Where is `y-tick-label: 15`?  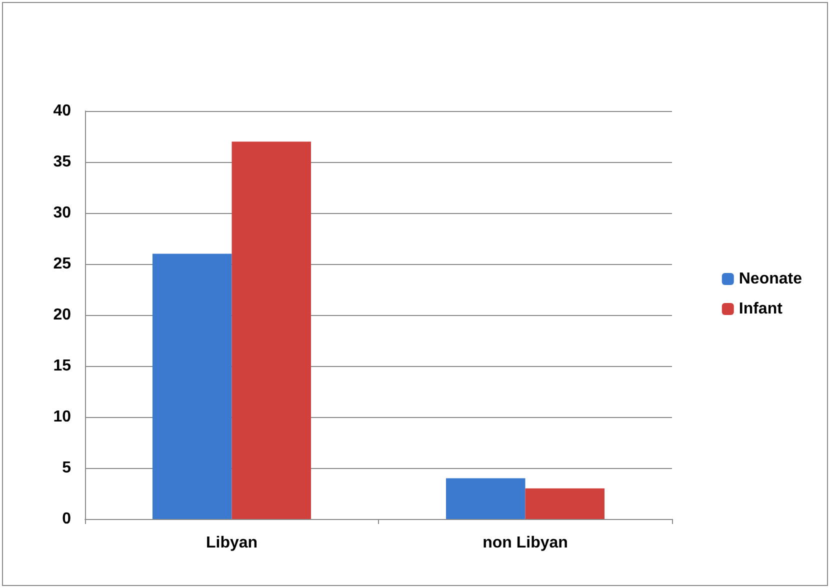
y-tick-label: 15 is located at coordinates (62, 366).